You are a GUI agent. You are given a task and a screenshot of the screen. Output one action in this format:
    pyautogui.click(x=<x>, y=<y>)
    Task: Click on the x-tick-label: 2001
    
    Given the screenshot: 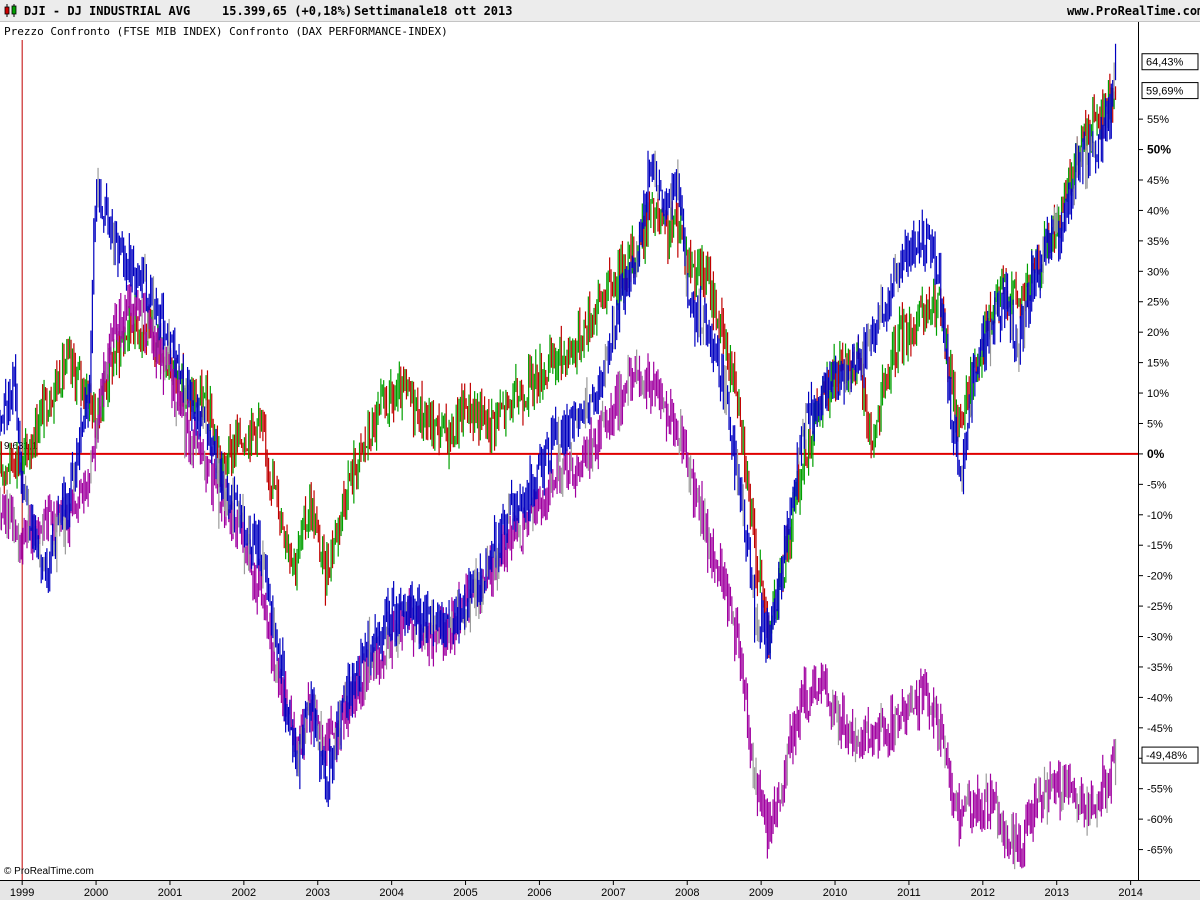 What is the action you would take?
    pyautogui.click(x=170, y=893)
    